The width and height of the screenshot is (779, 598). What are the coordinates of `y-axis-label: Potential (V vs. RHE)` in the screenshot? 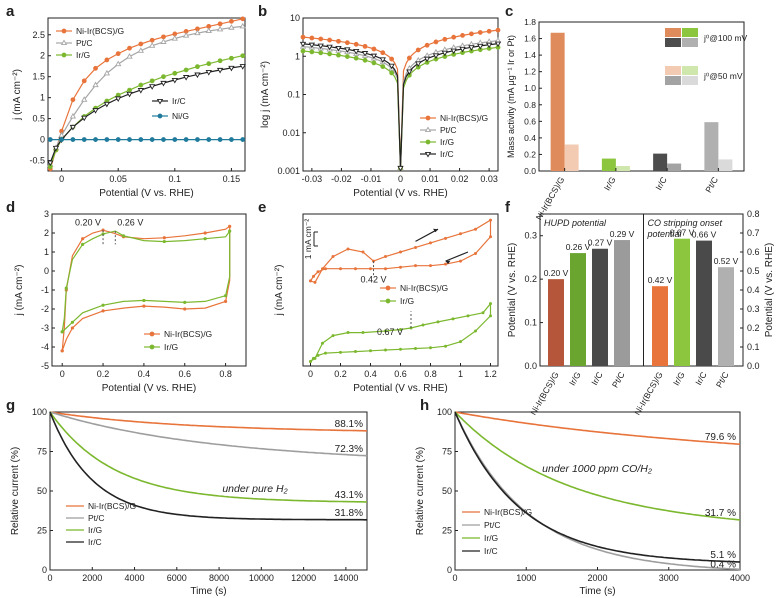 It's located at (512, 290).